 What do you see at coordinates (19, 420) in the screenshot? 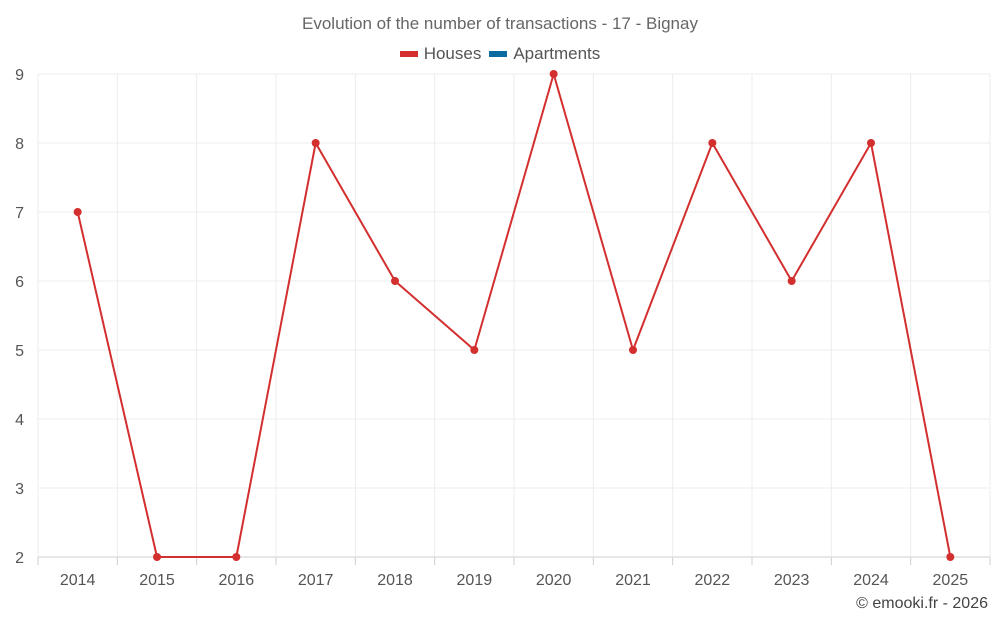
I see `y-tick-label: 4` at bounding box center [19, 420].